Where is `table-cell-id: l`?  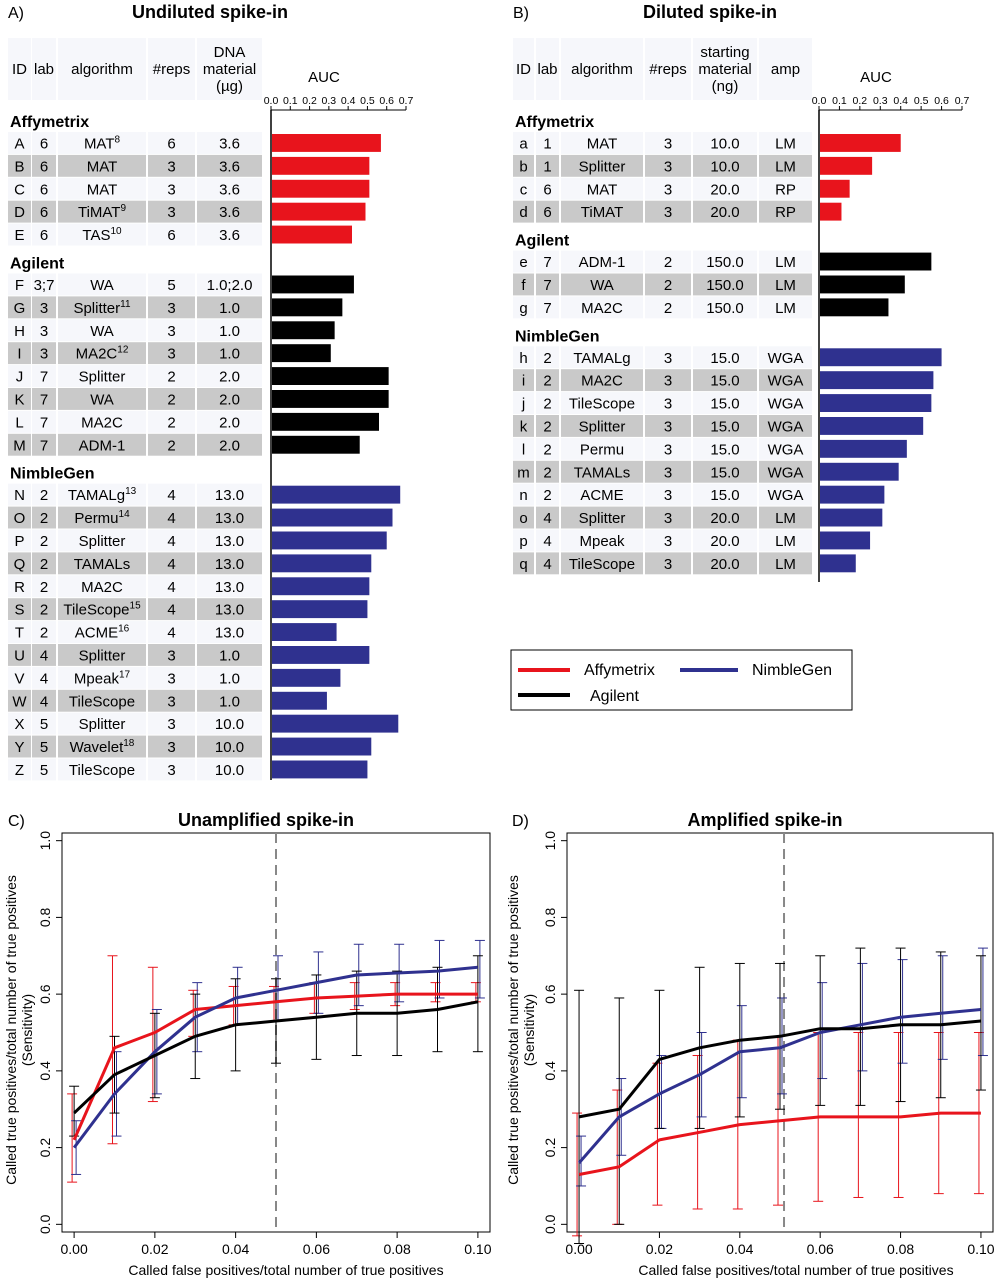
table-cell-id: l is located at coordinates (523, 449).